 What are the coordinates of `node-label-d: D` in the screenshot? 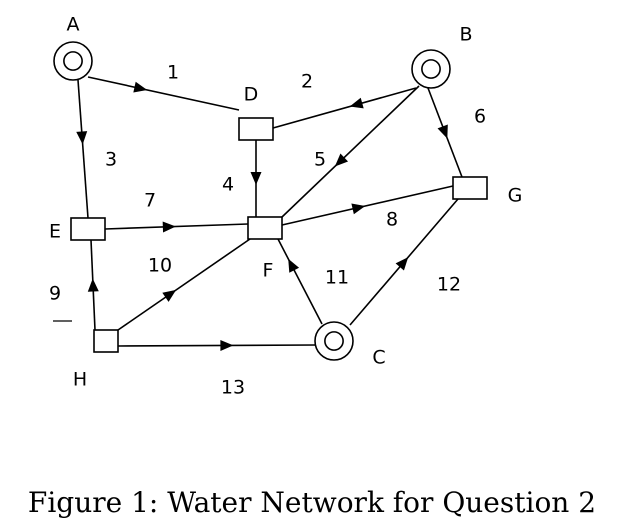 It's located at (251, 95).